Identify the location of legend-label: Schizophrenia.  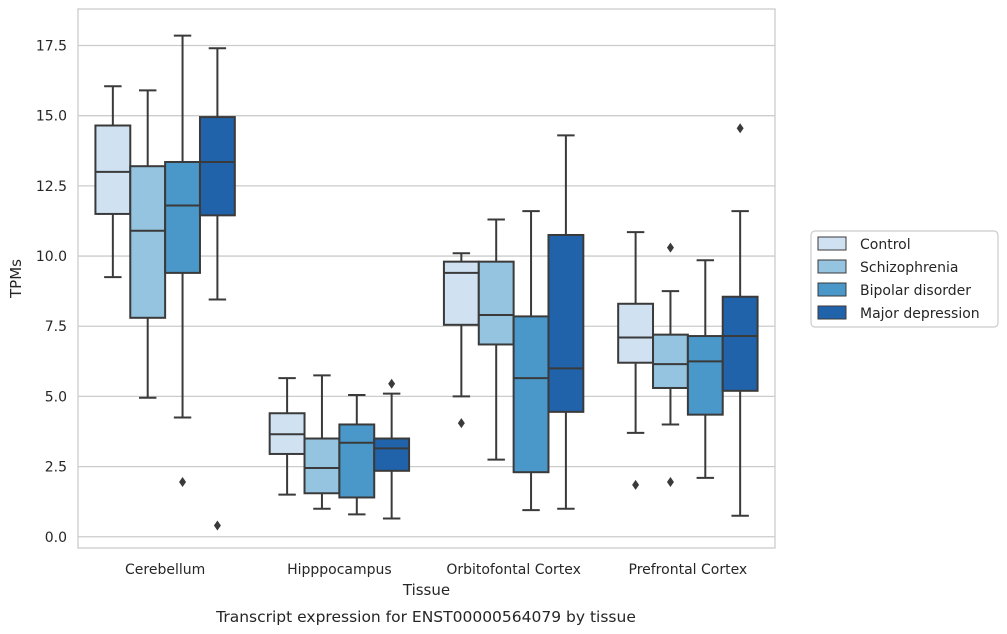
(909, 268).